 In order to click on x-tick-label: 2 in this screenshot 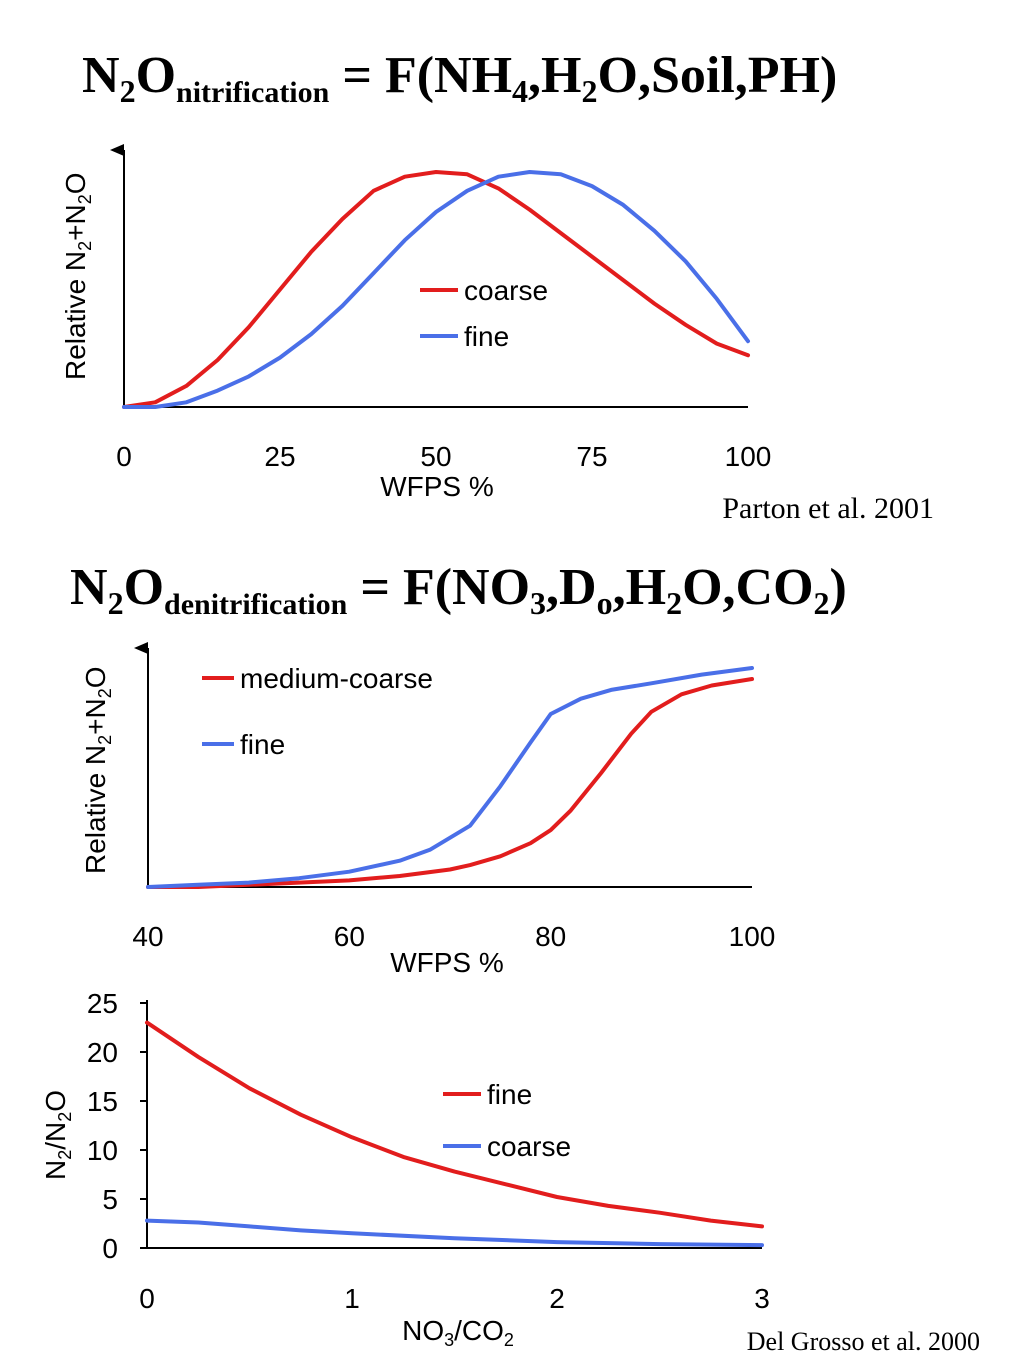, I will do `click(557, 1298)`.